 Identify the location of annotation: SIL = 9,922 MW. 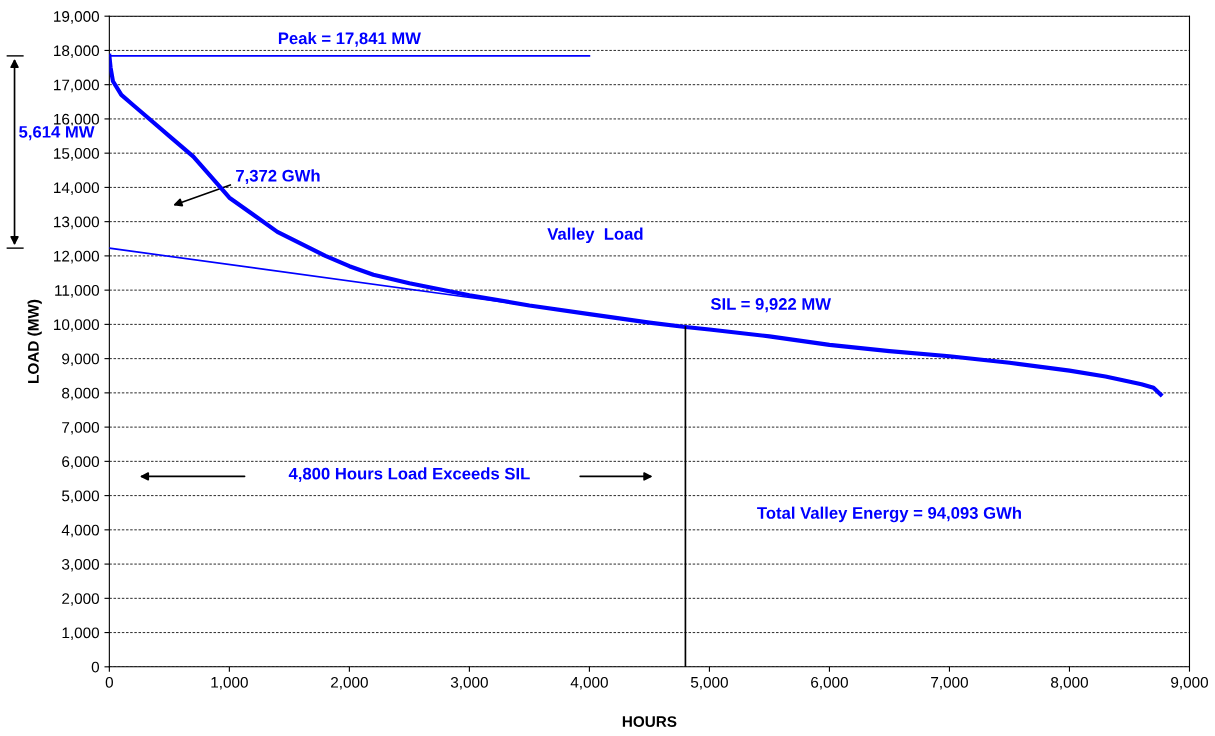
(770, 305).